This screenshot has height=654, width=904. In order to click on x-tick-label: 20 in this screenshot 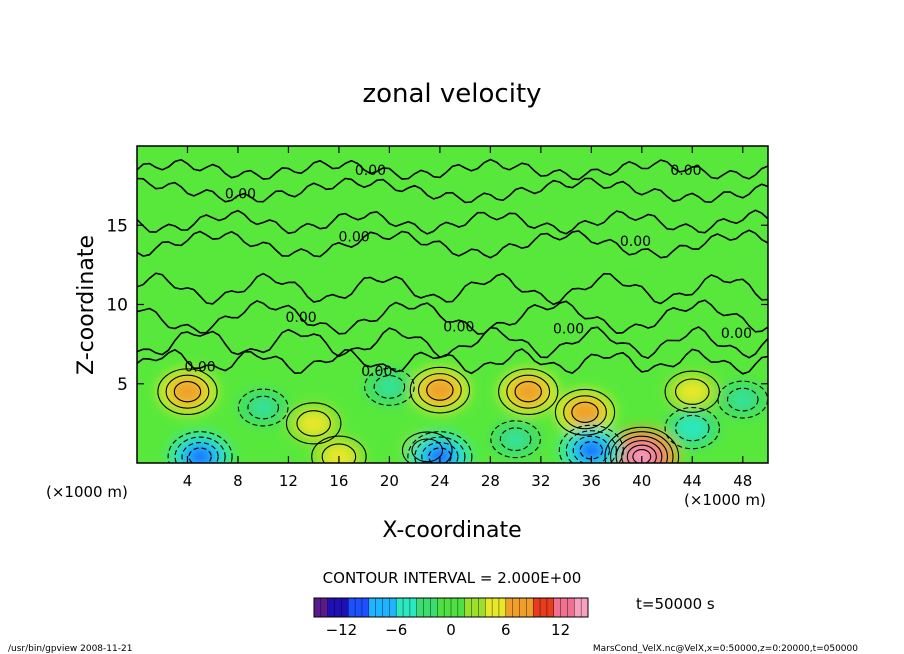, I will do `click(389, 481)`.